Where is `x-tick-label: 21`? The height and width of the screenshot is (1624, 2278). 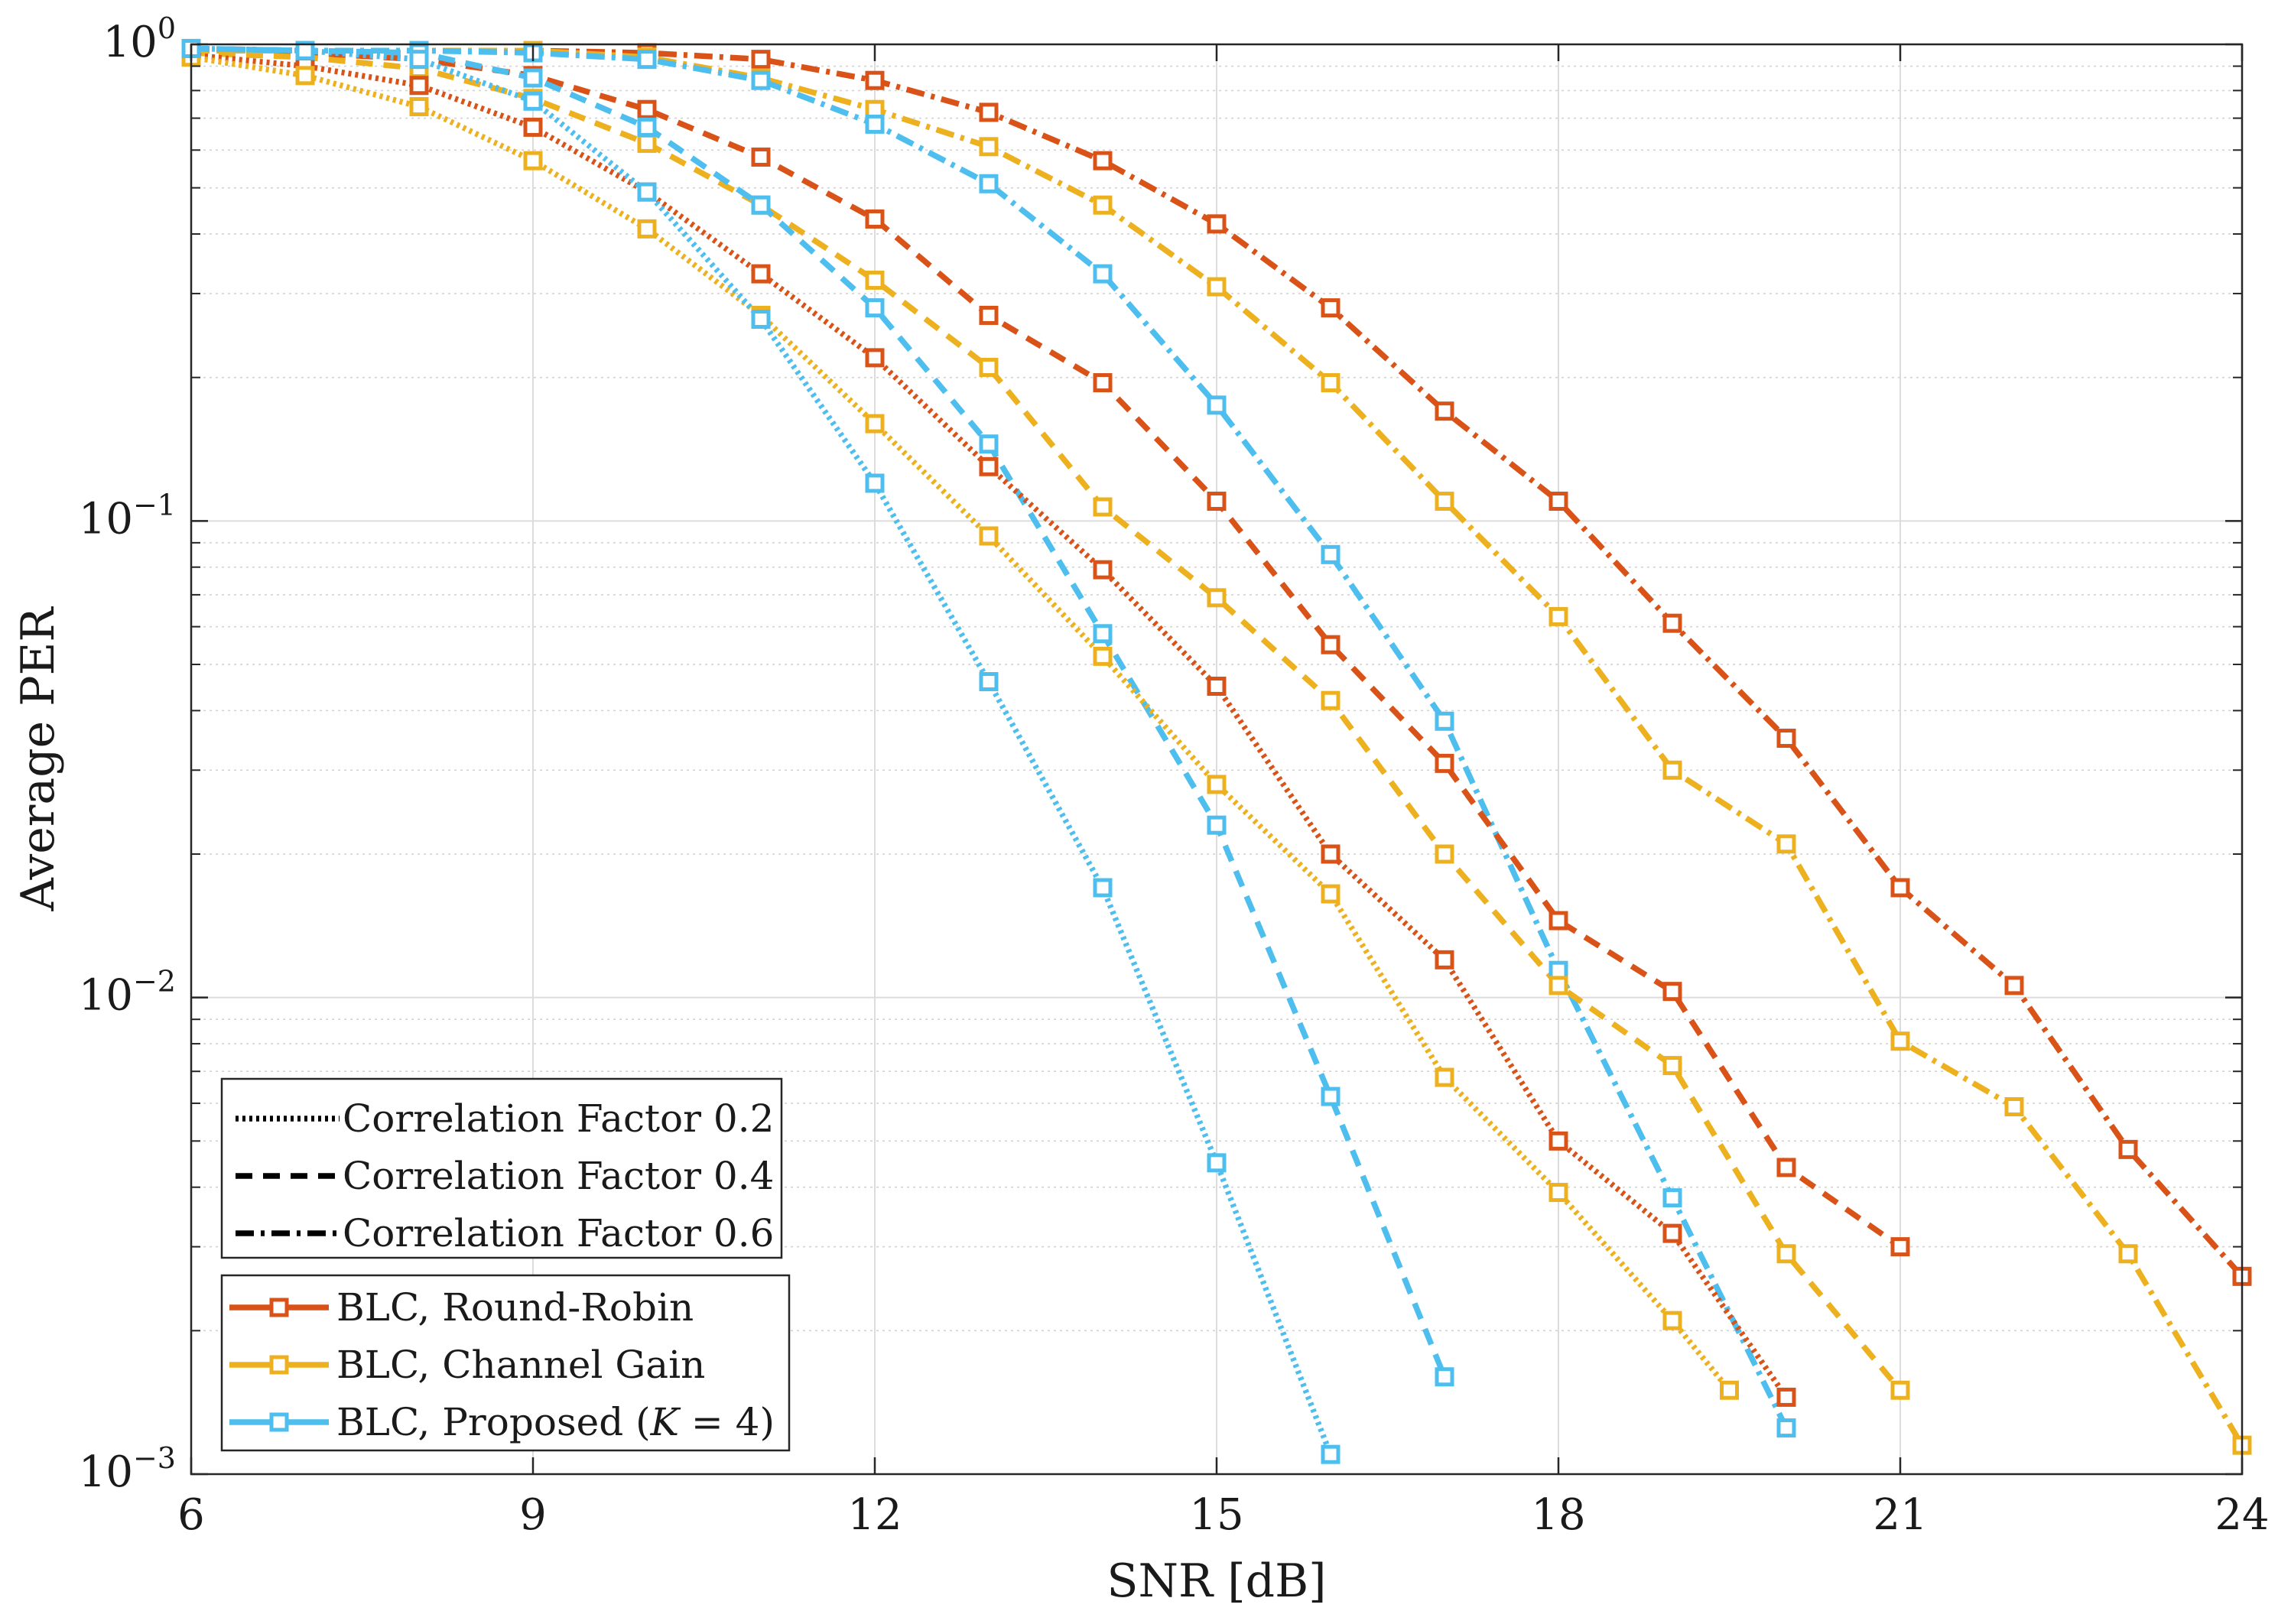 x-tick-label: 21 is located at coordinates (1900, 1515).